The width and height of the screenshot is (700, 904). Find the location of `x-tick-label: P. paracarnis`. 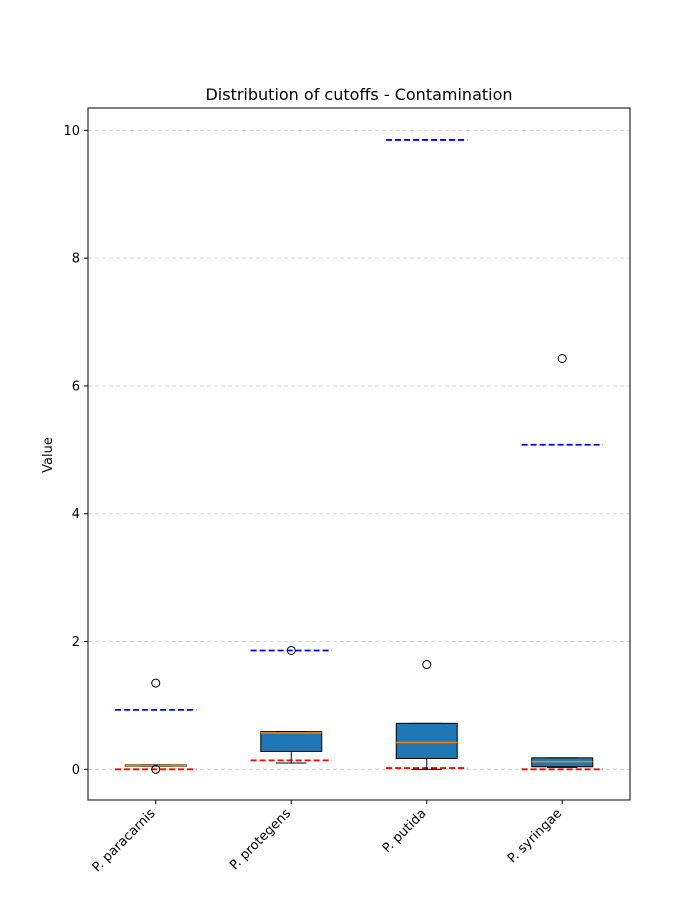

x-tick-label: P. paracarnis is located at coordinates (124, 840).